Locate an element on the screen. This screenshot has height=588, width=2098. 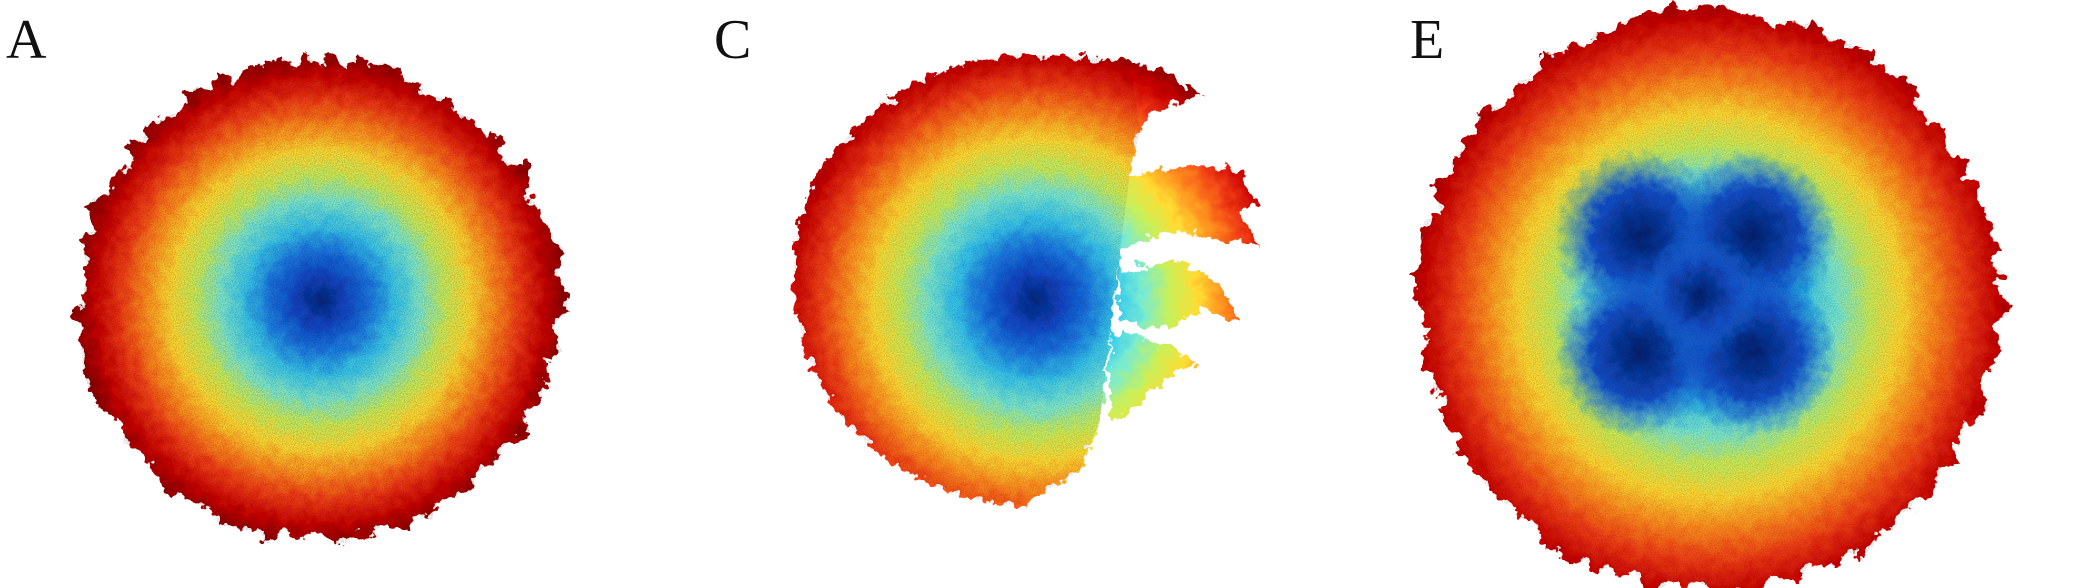
panel-label-a: A is located at coordinates (26, 40).